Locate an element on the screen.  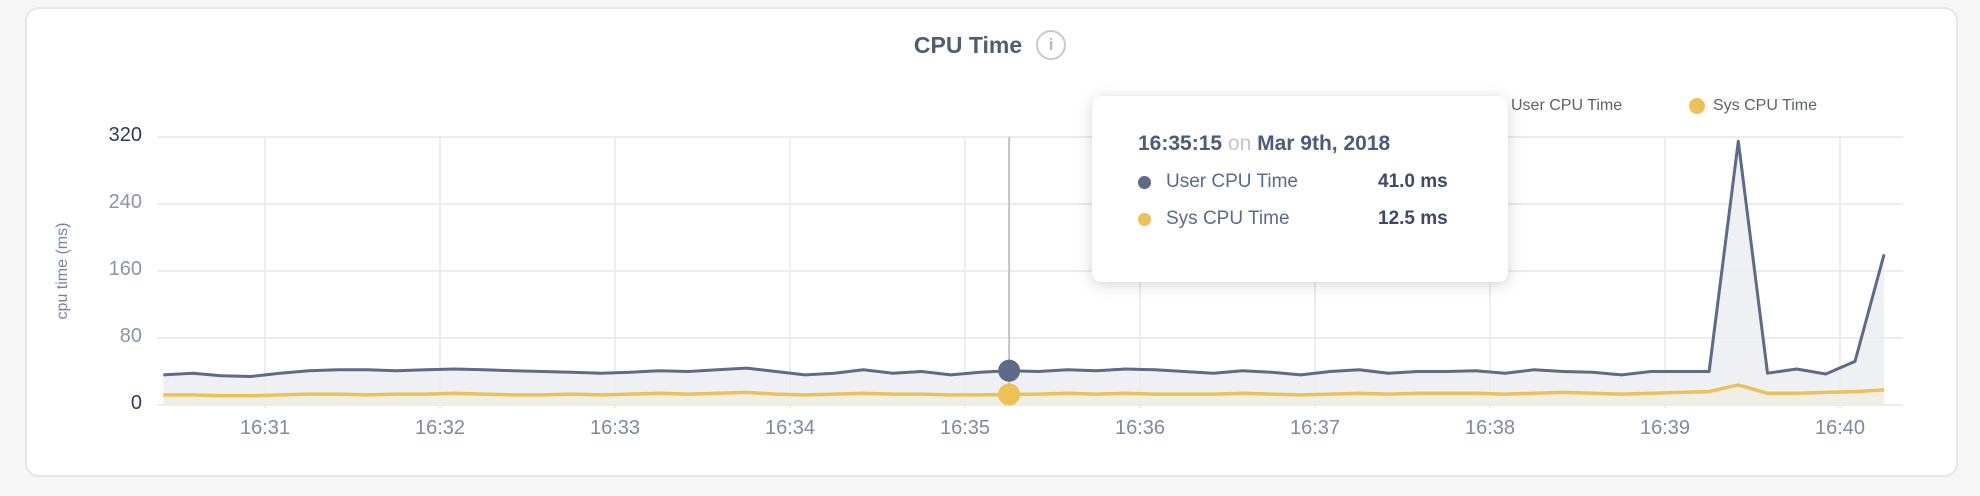
tooltip-series-value: 41.0 ms is located at coordinates (1413, 181).